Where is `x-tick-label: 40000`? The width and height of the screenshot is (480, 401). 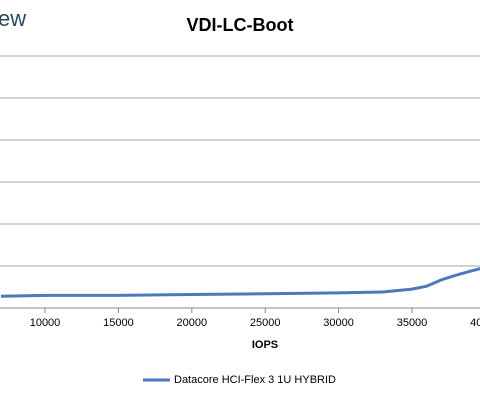
x-tick-label: 40000 is located at coordinates (475, 323).